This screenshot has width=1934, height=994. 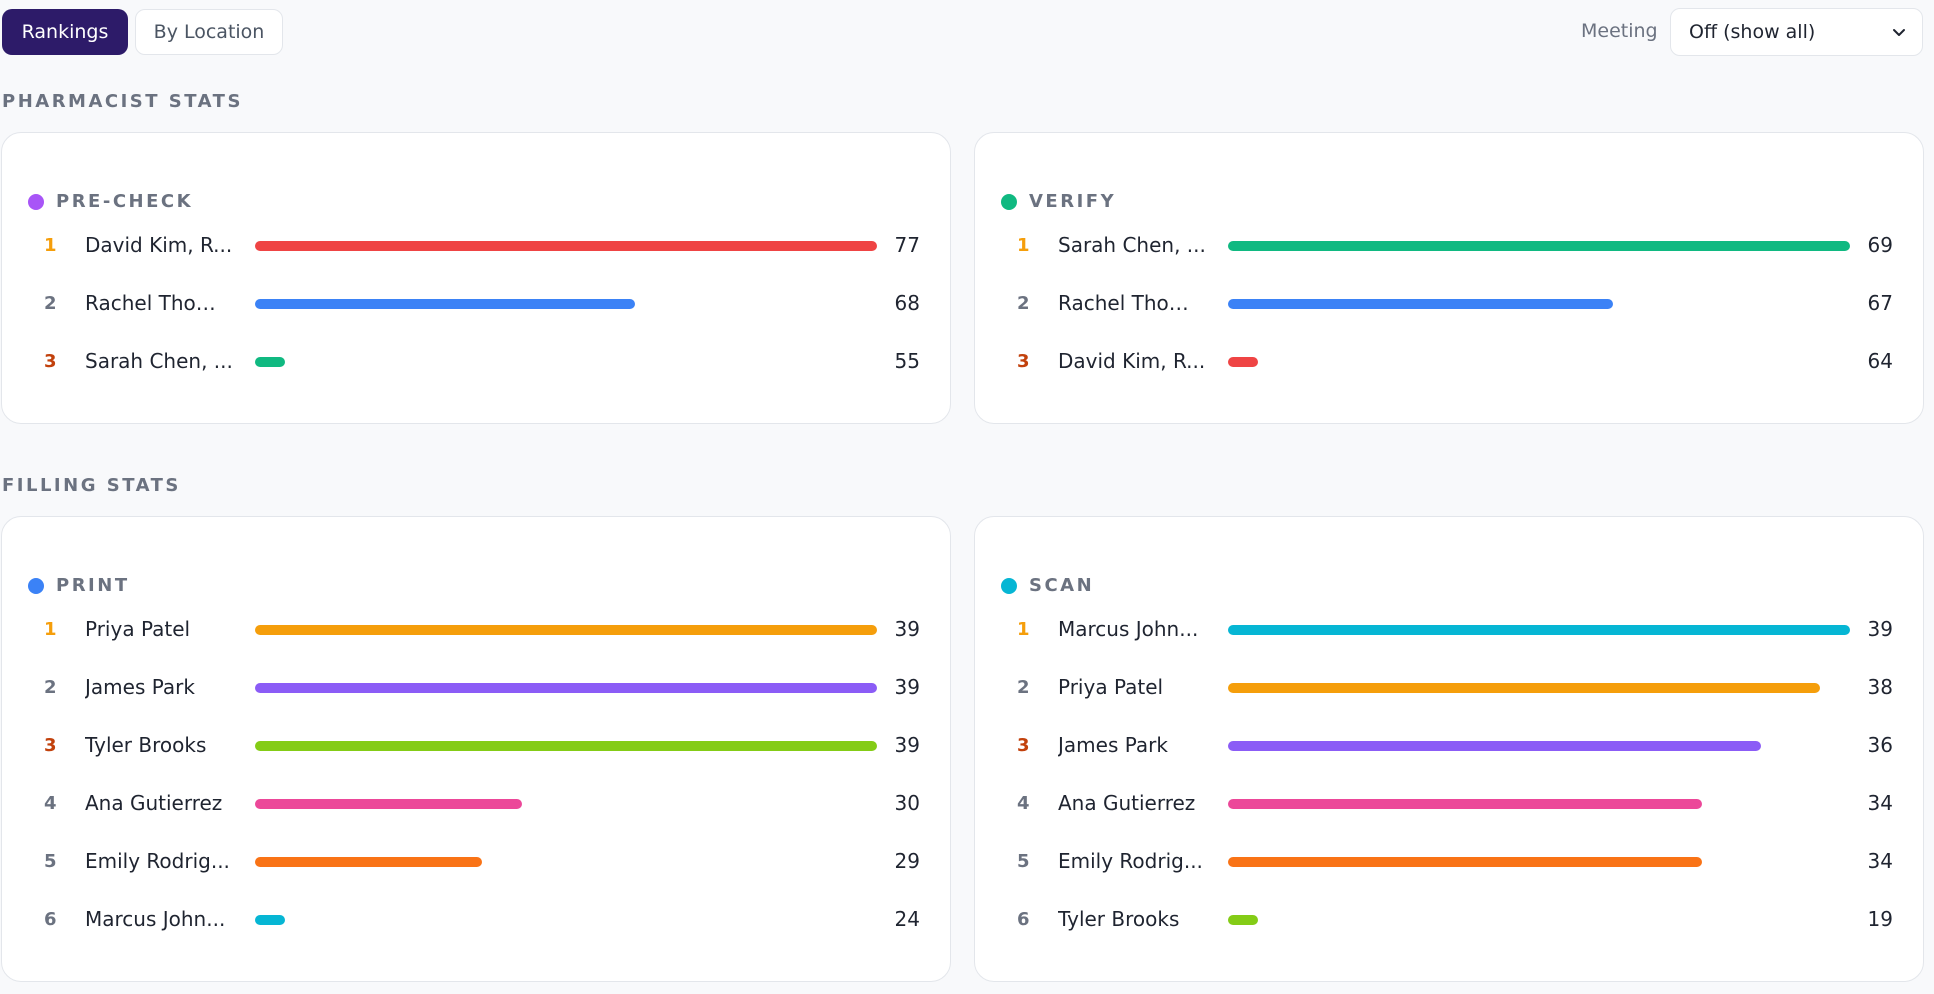 I want to click on stat-value: 30, so click(x=907, y=803).